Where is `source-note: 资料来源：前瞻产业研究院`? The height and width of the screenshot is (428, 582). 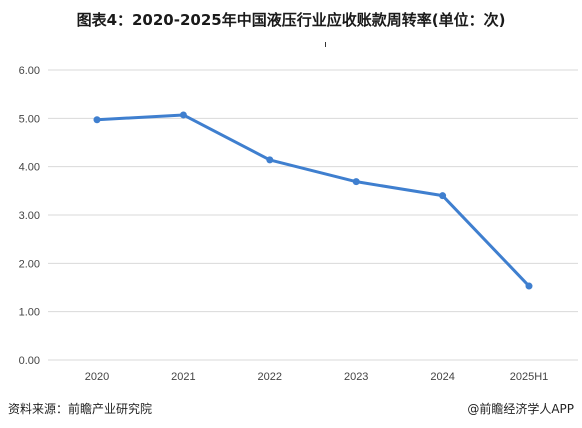
source-note: 资料来源：前瞻产业研究院 is located at coordinates (80, 409).